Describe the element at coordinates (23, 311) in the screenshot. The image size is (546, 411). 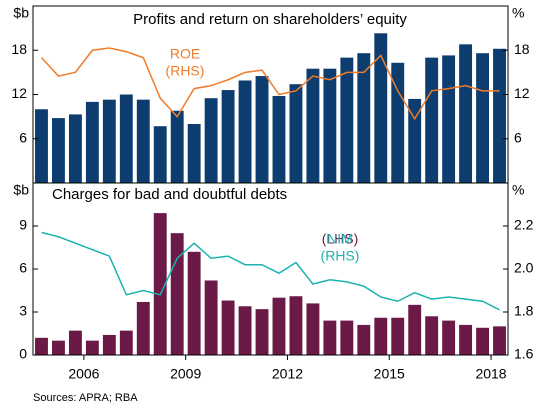
I see `y-tick-label: 3` at that location.